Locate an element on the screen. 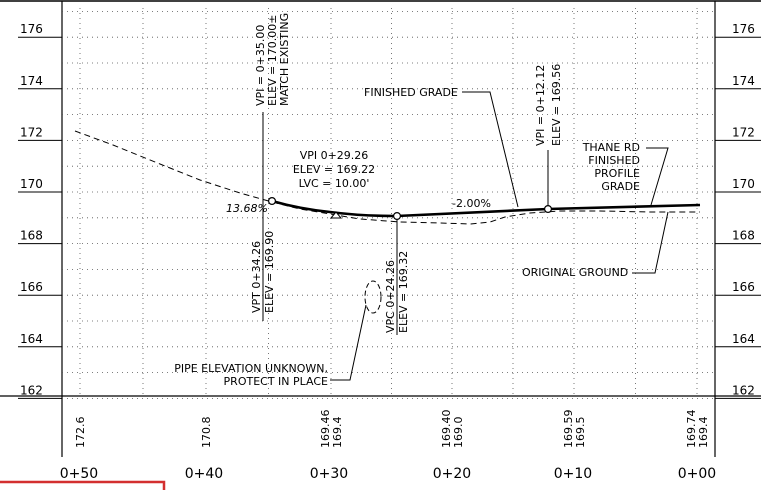 This screenshot has width=761, height=490. right-elevation-label: 170 is located at coordinates (743, 184).